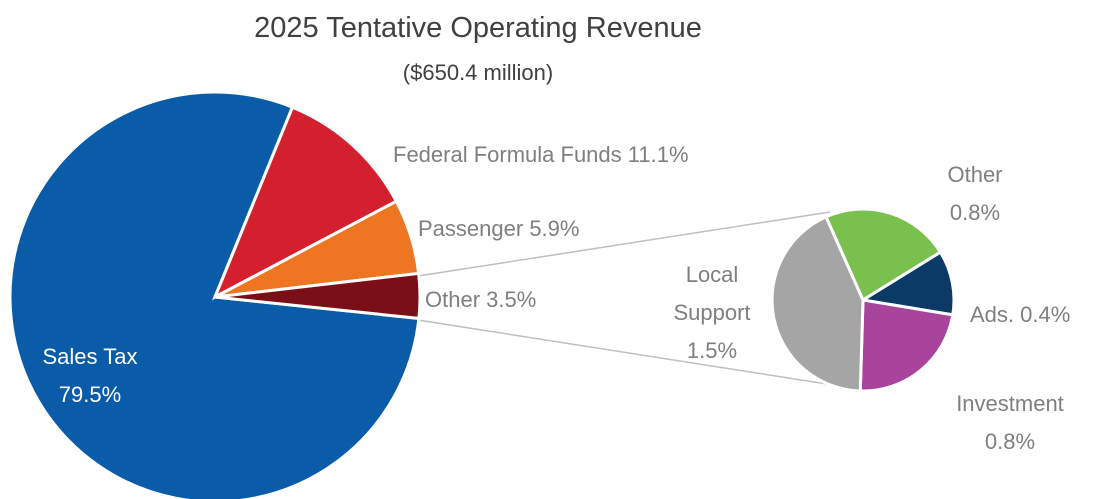 The width and height of the screenshot is (1105, 499). I want to click on chart-title: 2025 Tentative Operating Revenue, so click(478, 28).